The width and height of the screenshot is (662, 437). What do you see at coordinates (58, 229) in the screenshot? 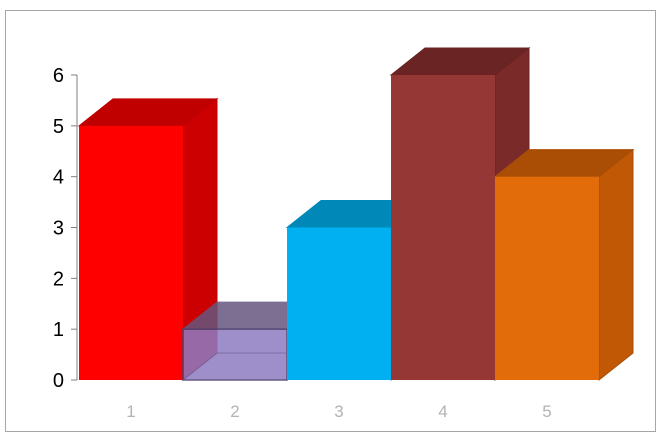
I see `y-tick-label: 3` at bounding box center [58, 229].